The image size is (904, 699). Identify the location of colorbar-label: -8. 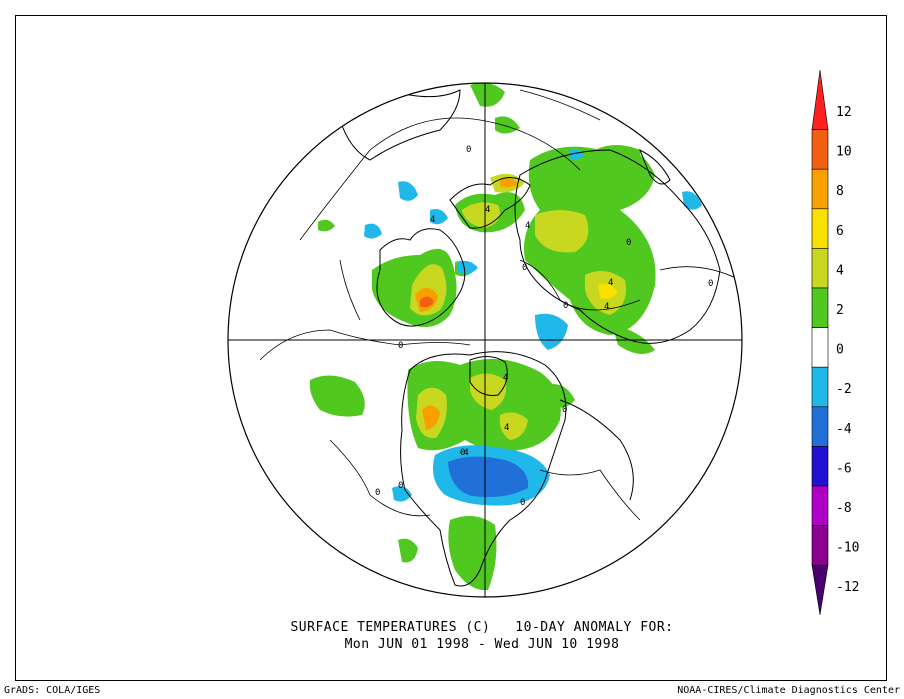
(844, 508).